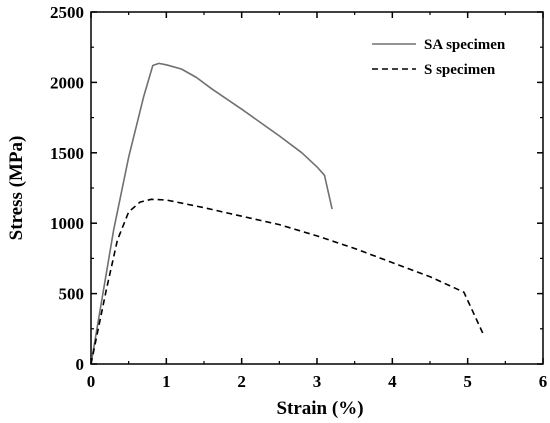 The height and width of the screenshot is (423, 550). Describe the element at coordinates (439, 57) in the screenshot. I see `legend: SA specimen S specimen` at that location.